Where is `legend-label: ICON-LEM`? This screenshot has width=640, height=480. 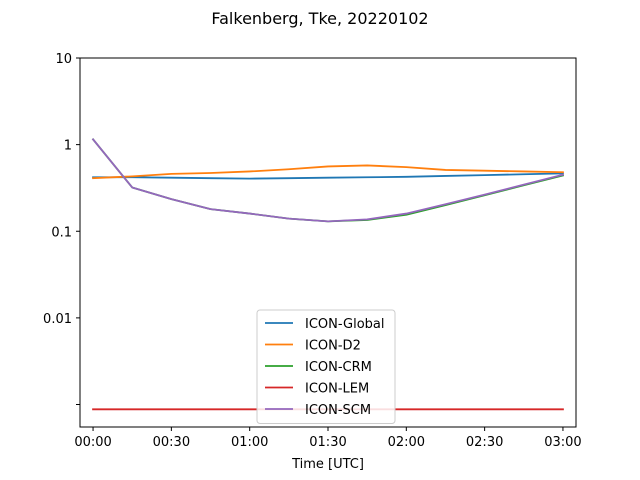 legend-label: ICON-LEM is located at coordinates (337, 389).